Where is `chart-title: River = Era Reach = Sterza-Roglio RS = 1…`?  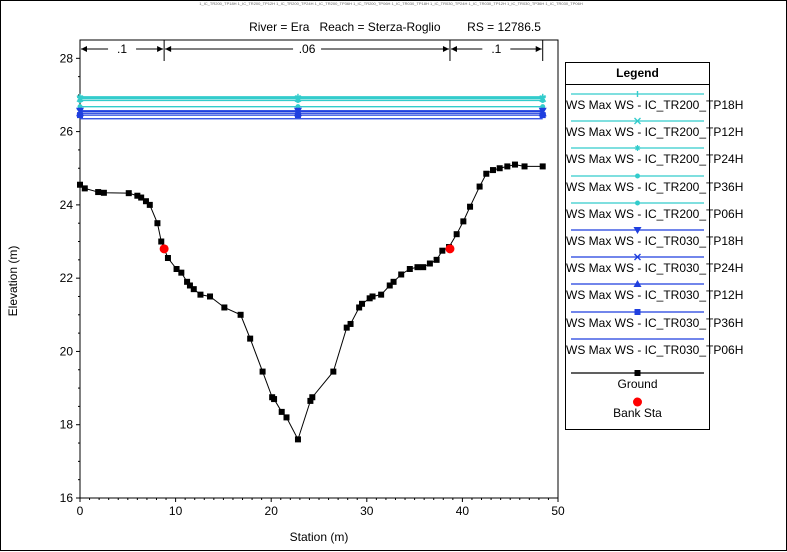
chart-title: River = Era Reach = Sterza-Roglio RS = 1… is located at coordinates (395, 27).